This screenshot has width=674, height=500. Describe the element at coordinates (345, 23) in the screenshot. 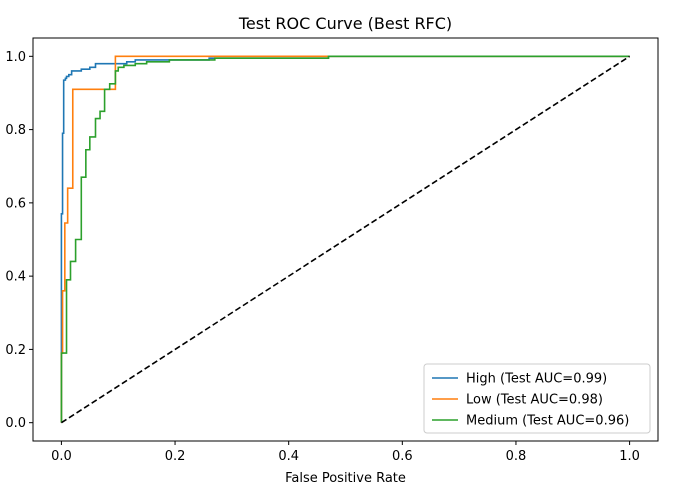

I see `chart-title: Test ROC Curve (Best RFC)` at that location.